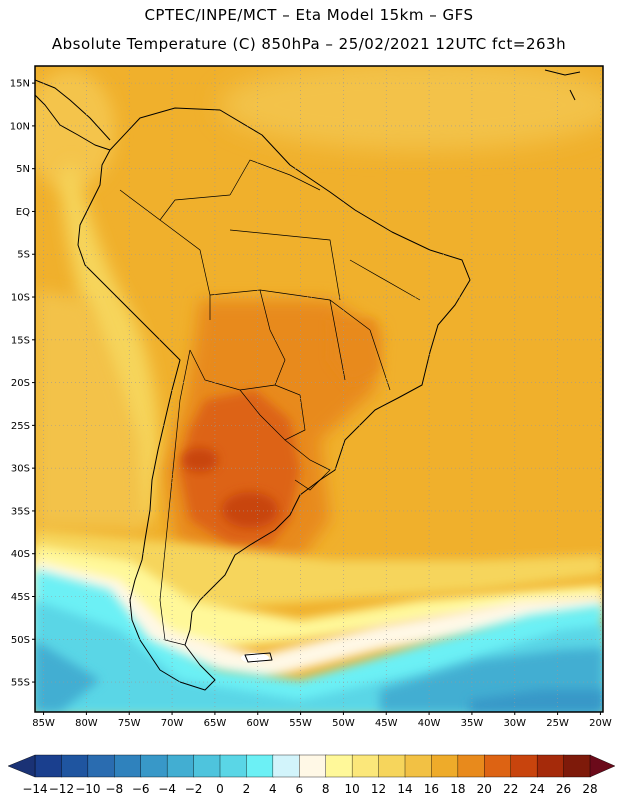 This screenshot has height=800, width=618. What do you see at coordinates (194, 789) in the screenshot?
I see `colorbar-label: −2` at bounding box center [194, 789].